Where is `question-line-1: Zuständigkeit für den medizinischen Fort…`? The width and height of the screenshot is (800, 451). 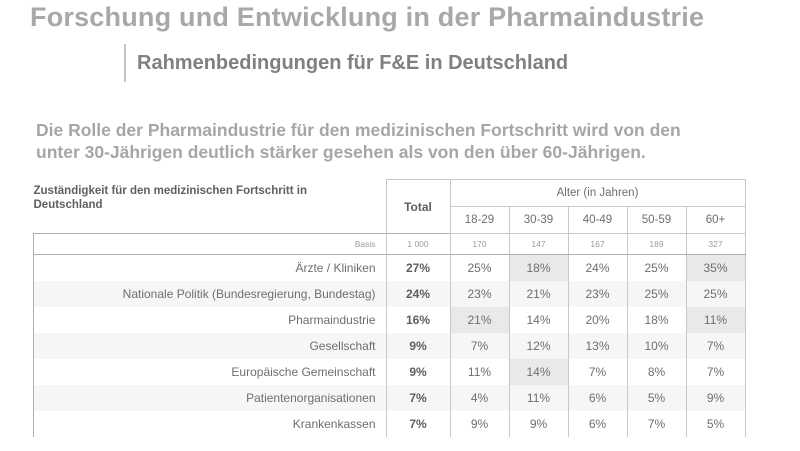
question-line-1: Zuständigkeit für den medizinischen Fort… is located at coordinates (170, 190).